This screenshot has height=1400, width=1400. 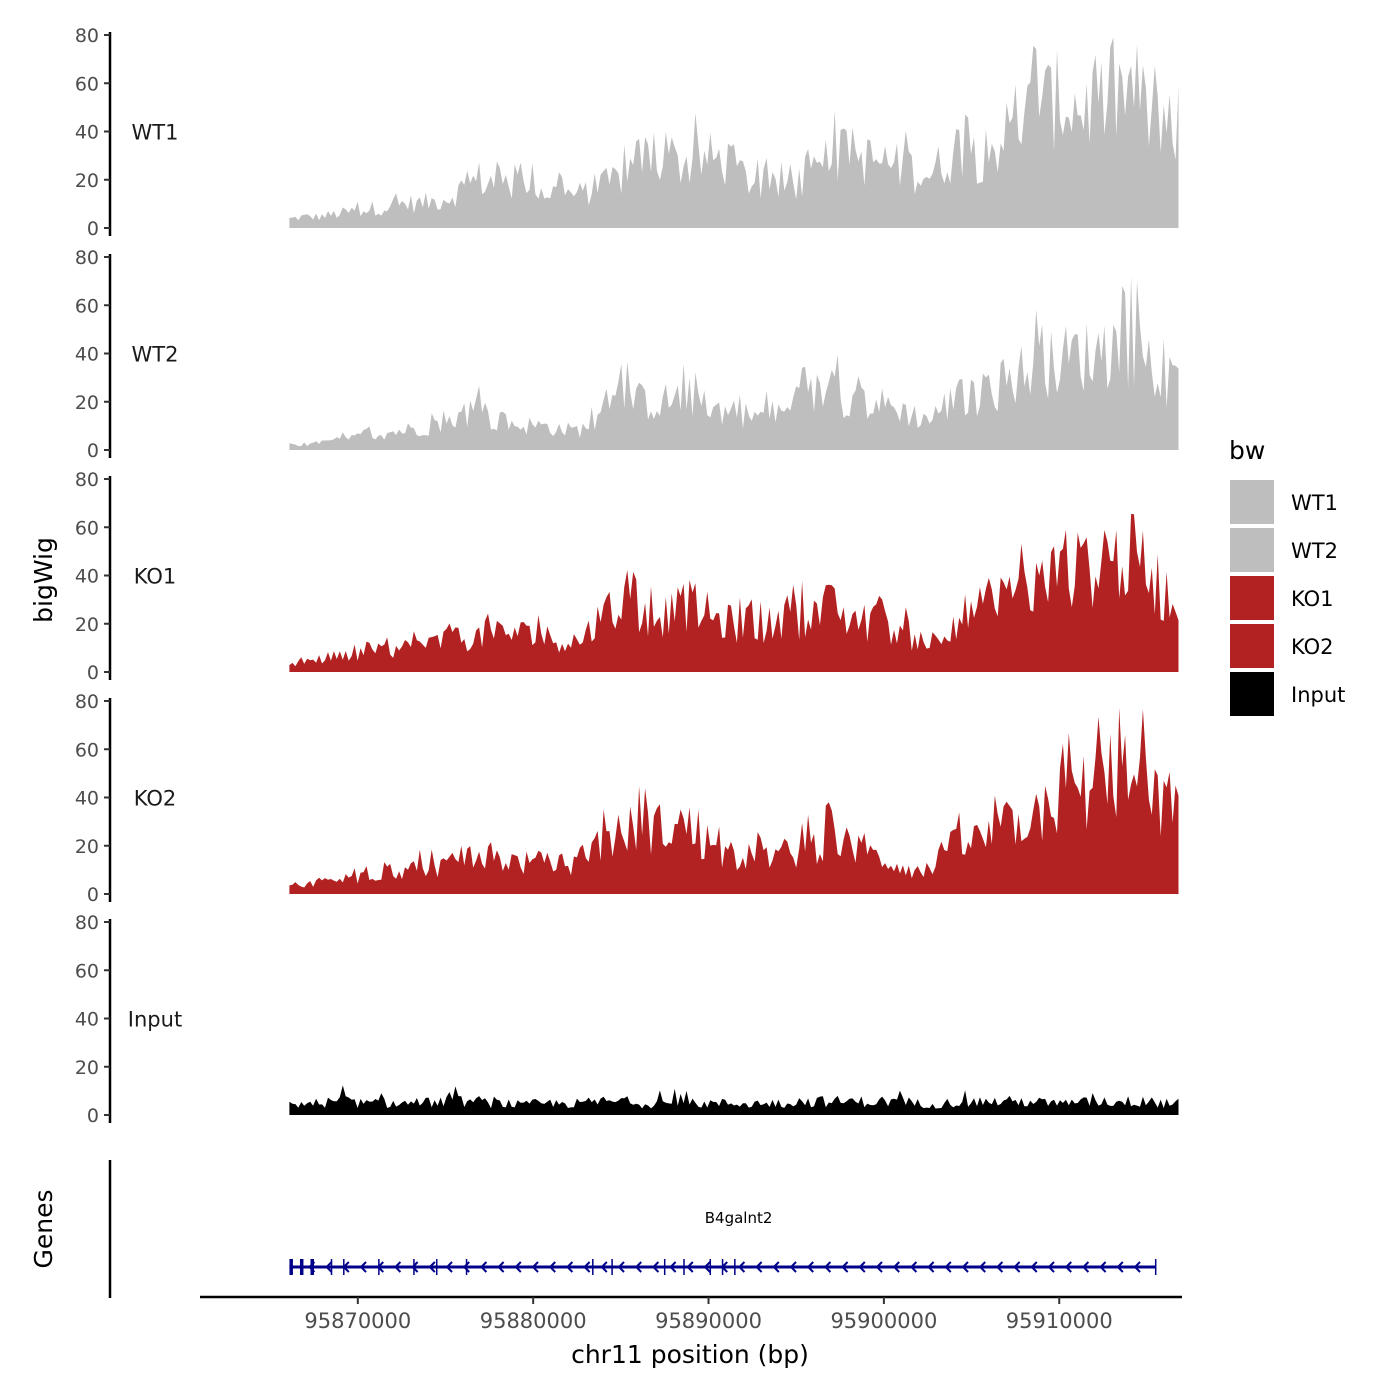 I want to click on genes-axis-title: Genes, so click(x=43, y=1228).